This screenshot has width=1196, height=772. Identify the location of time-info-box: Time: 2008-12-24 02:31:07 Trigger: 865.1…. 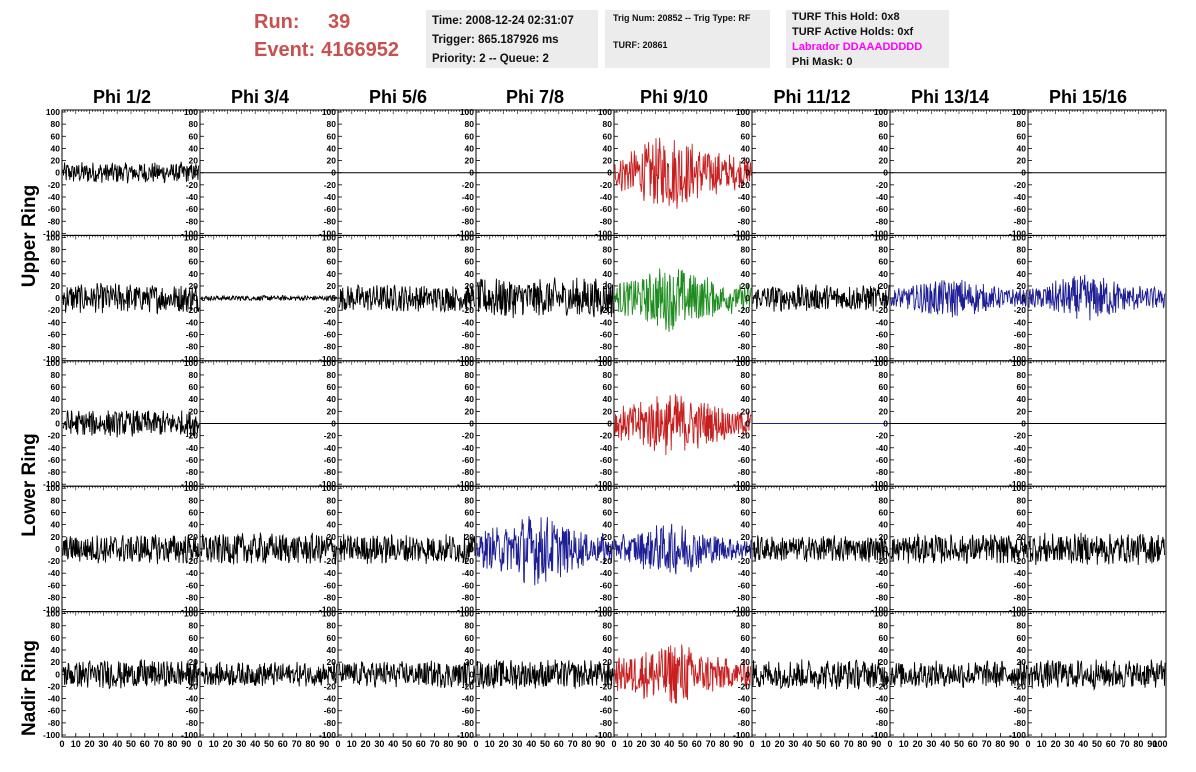
(512, 39).